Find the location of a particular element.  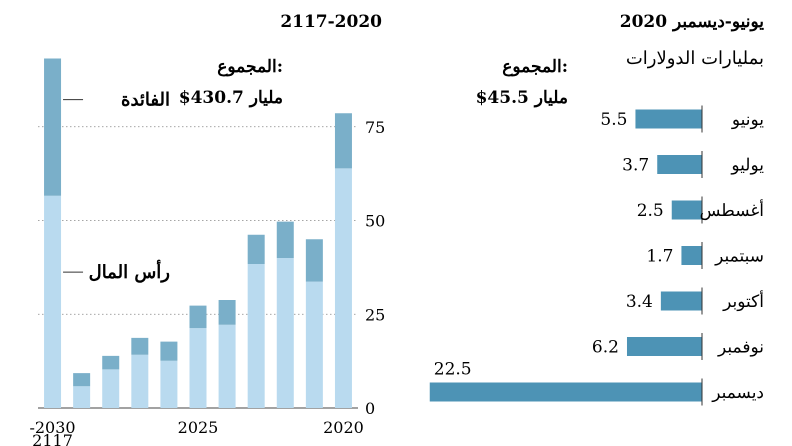

x-tick-label: -2030 is located at coordinates (52, 427).